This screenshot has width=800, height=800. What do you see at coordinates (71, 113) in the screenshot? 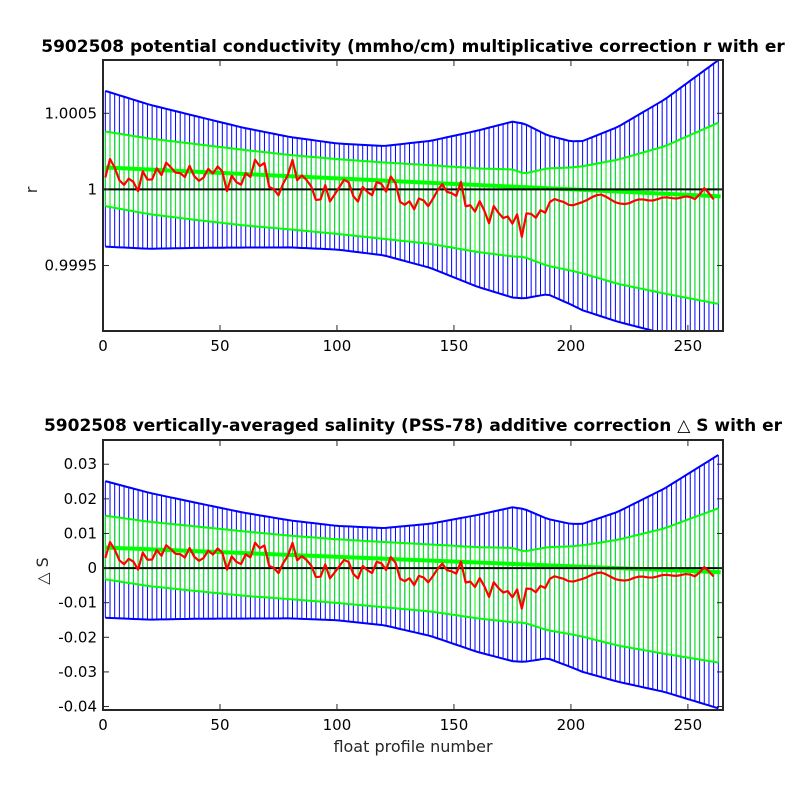
I see `y-tick-label: 1.0005` at bounding box center [71, 113].